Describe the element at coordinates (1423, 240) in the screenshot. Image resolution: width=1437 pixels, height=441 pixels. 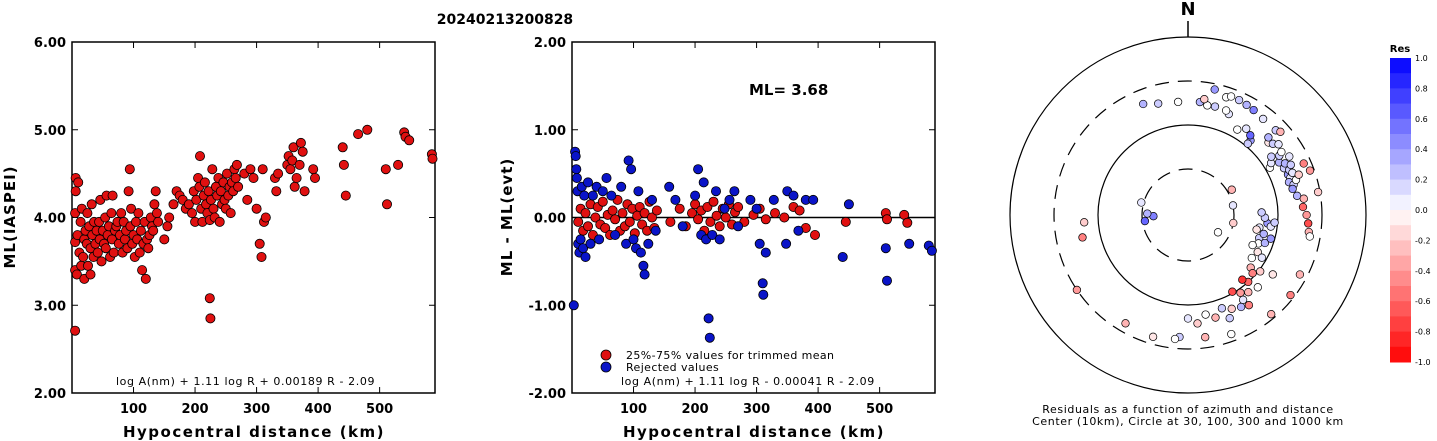
I see `colorbar-tick-label: -0.2` at that location.